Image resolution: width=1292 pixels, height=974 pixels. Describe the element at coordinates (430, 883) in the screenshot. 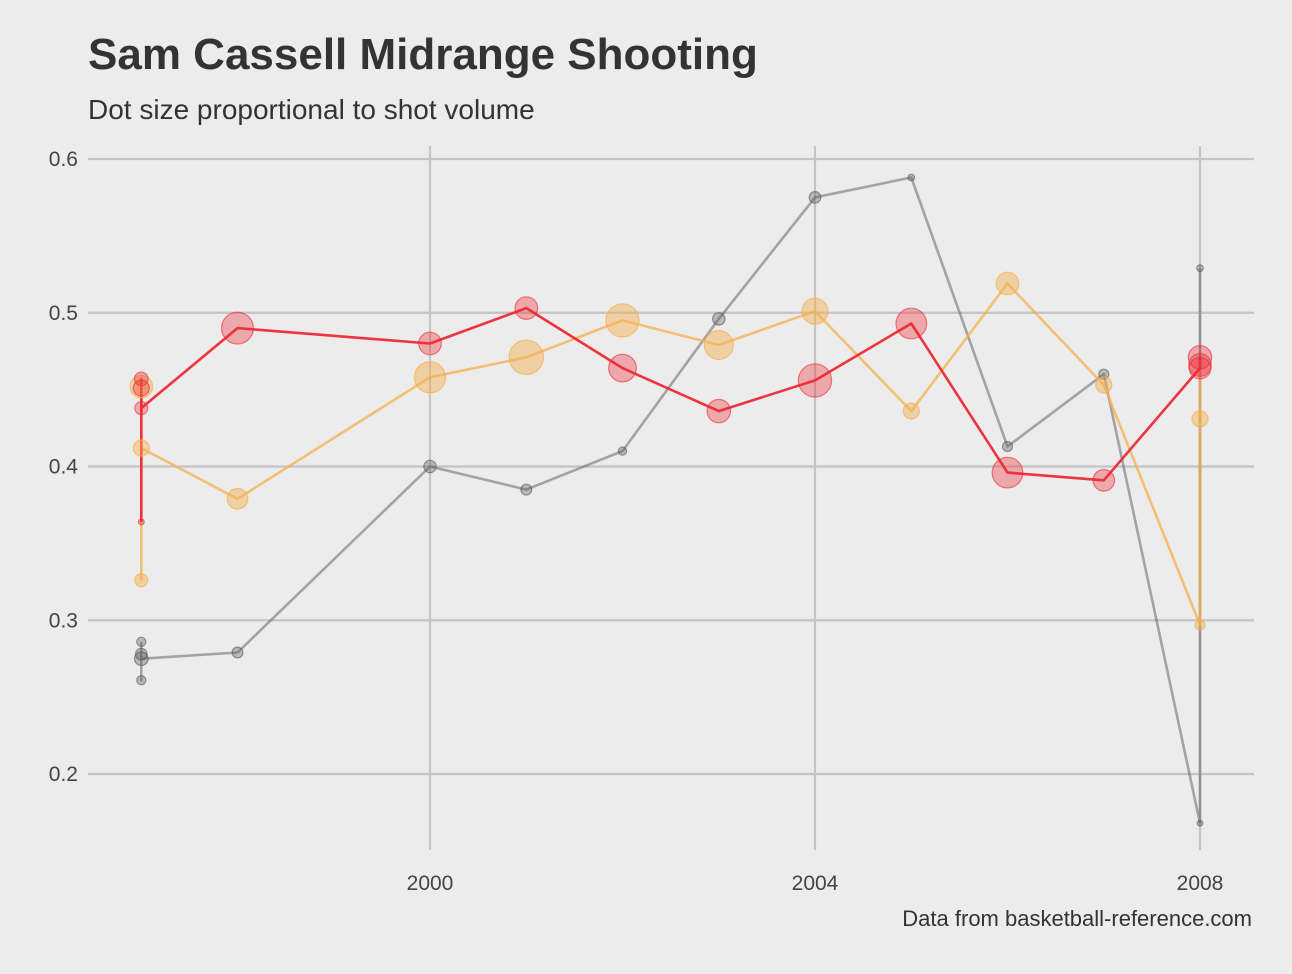

I see `x-tick-label: 2000` at that location.